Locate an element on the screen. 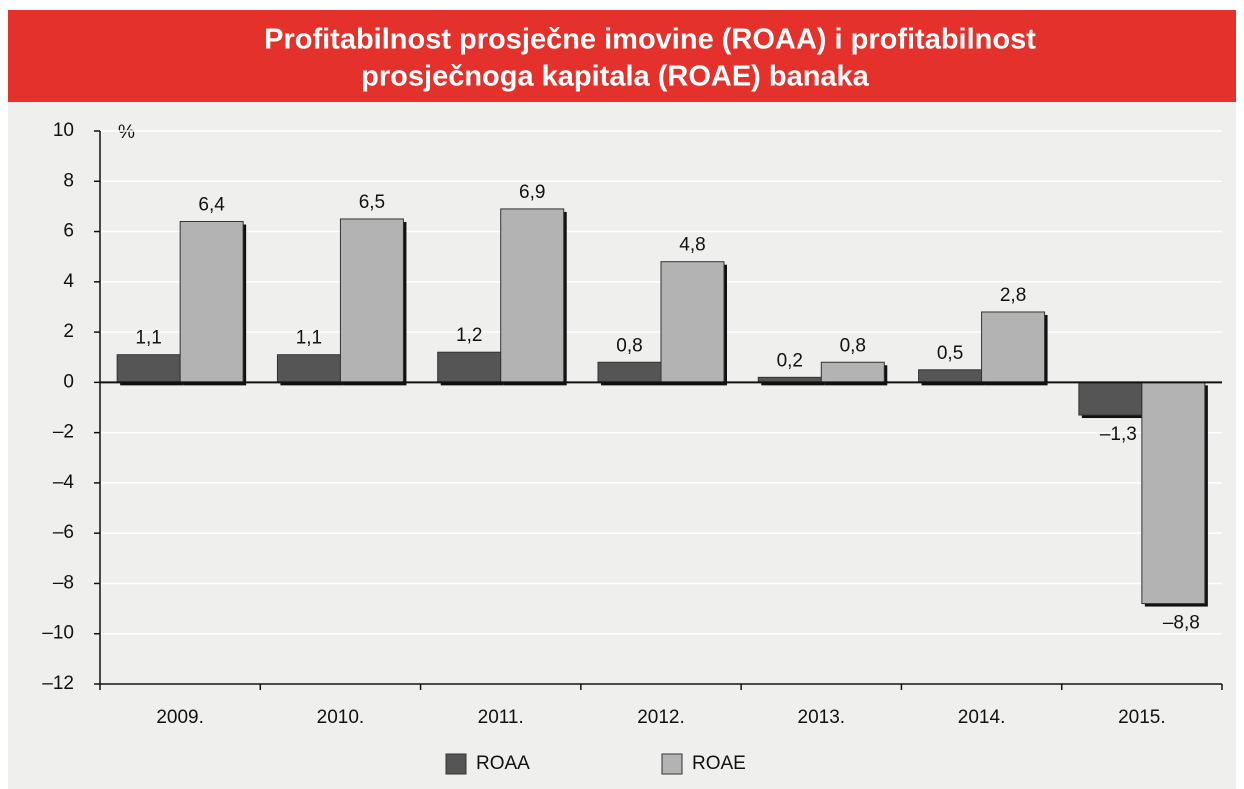 The width and height of the screenshot is (1244, 789). data-label: 0,2 is located at coordinates (790, 360).